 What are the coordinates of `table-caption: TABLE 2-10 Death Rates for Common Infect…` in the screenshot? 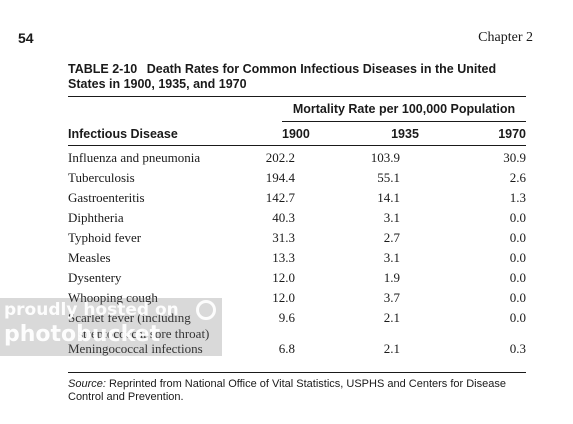 It's located at (298, 77).